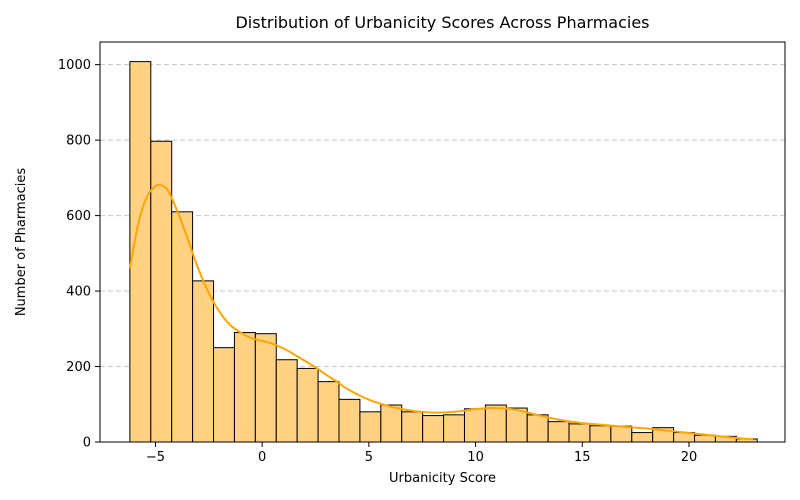 Image resolution: width=800 pixels, height=500 pixels. I want to click on y-tick-label: 0, so click(87, 443).